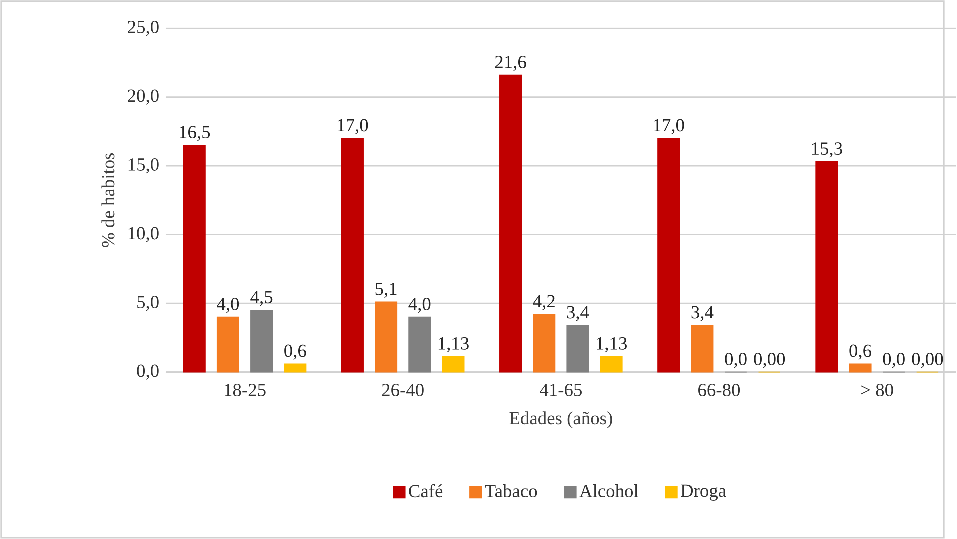  I want to click on data-label: 5,1, so click(386, 290).